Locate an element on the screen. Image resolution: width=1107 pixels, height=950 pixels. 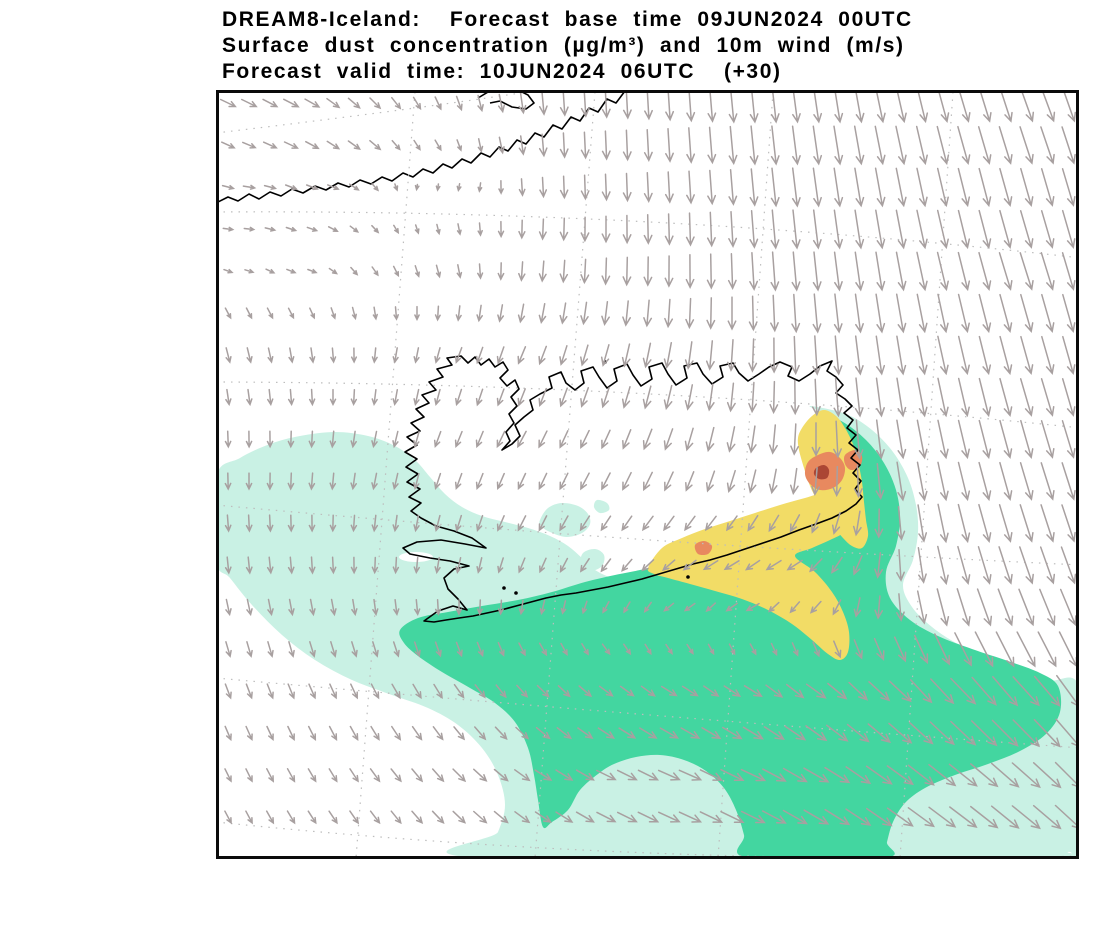
dust-colorbar: 1252550100200400800 is located at coordinates (553, 905).